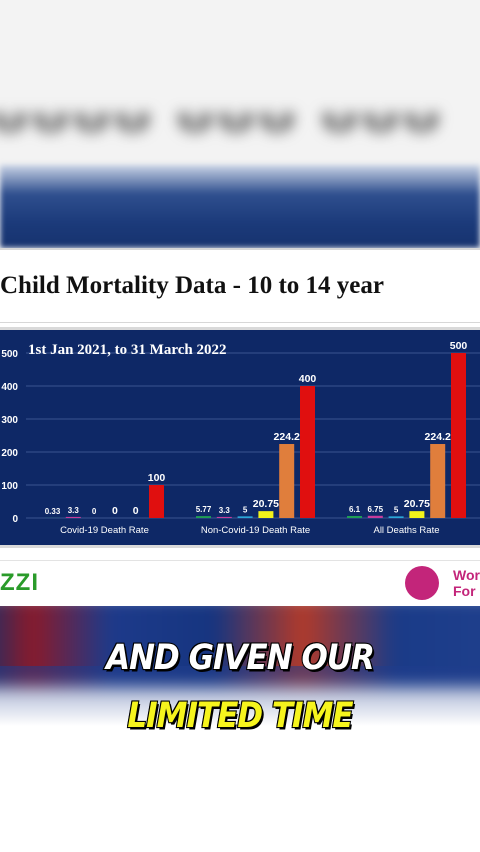  Describe the element at coordinates (104, 530) in the screenshot. I see `category-label: Covid-19 Death Rate` at that location.